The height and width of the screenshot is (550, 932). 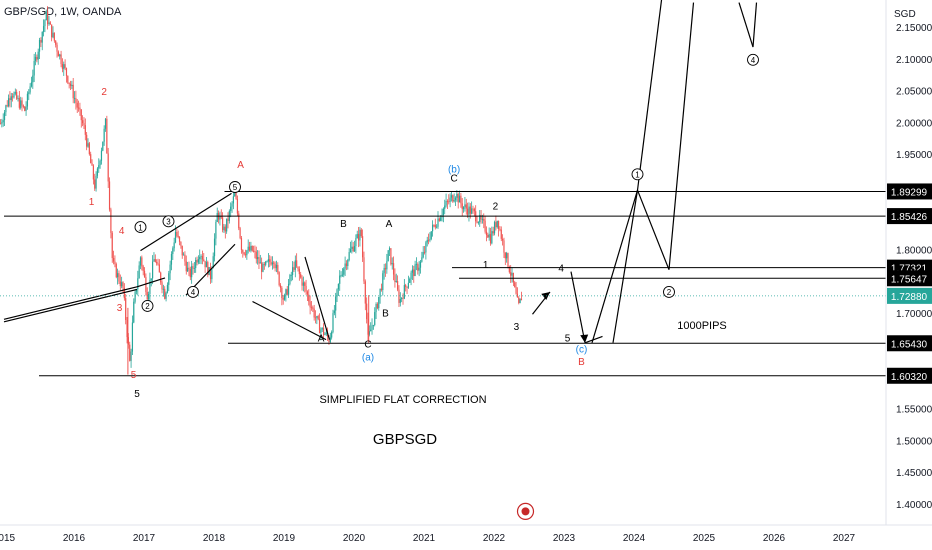 I want to click on time-tick-label: 2016, so click(x=74, y=538).